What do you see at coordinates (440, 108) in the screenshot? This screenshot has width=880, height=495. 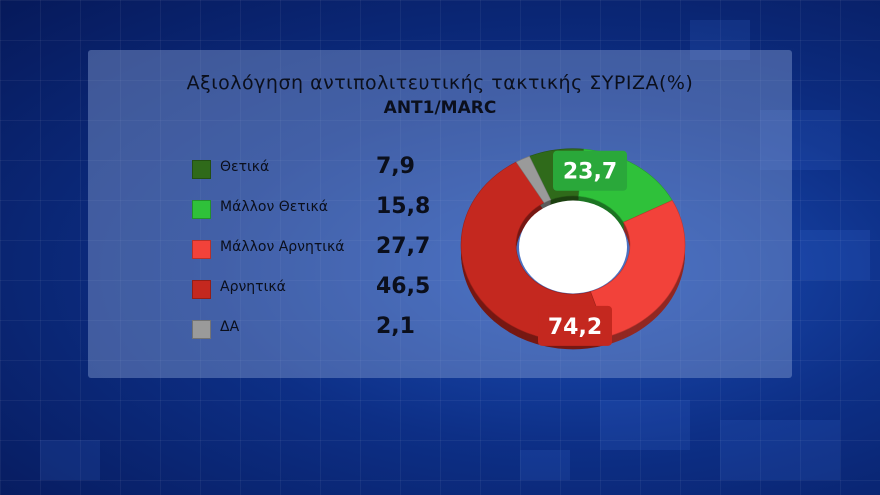 I see `chart-subtitle: ANT1/MARC` at bounding box center [440, 108].